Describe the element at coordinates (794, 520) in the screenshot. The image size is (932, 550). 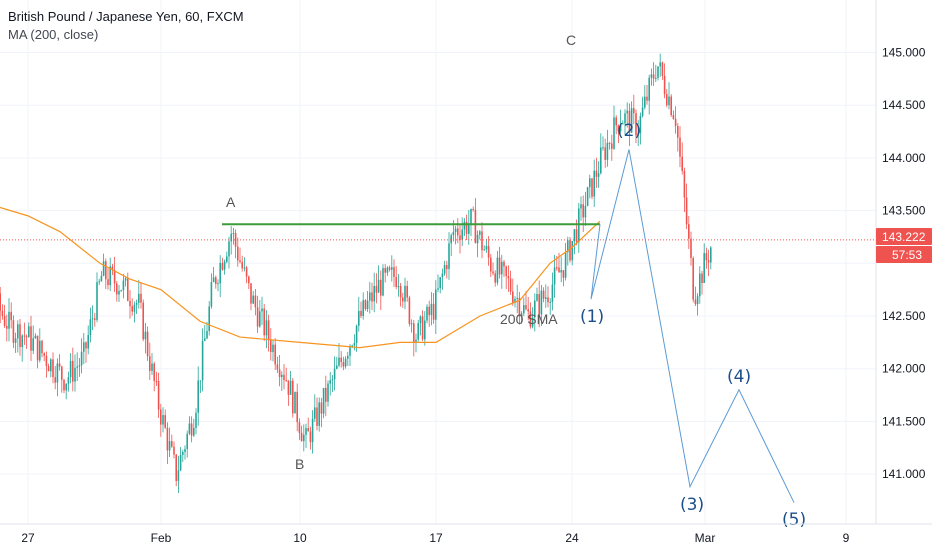
I see `wave-label: (5)` at that location.